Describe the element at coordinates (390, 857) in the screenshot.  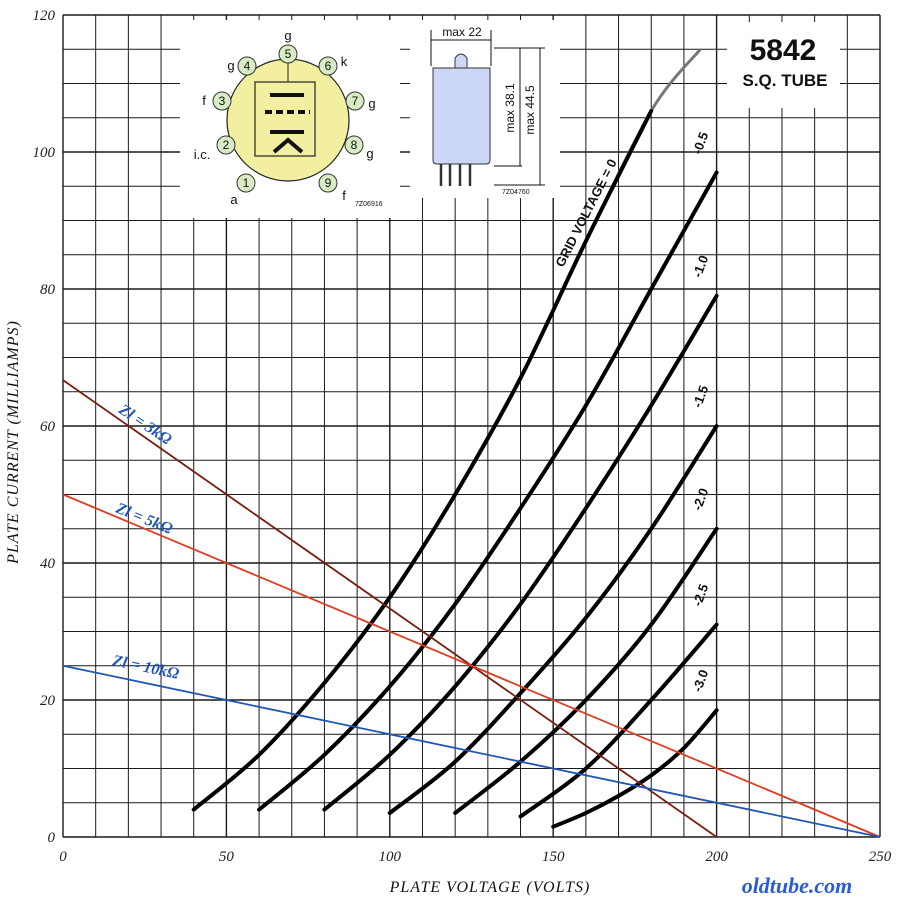
I see `x-tick-label: 100` at that location.